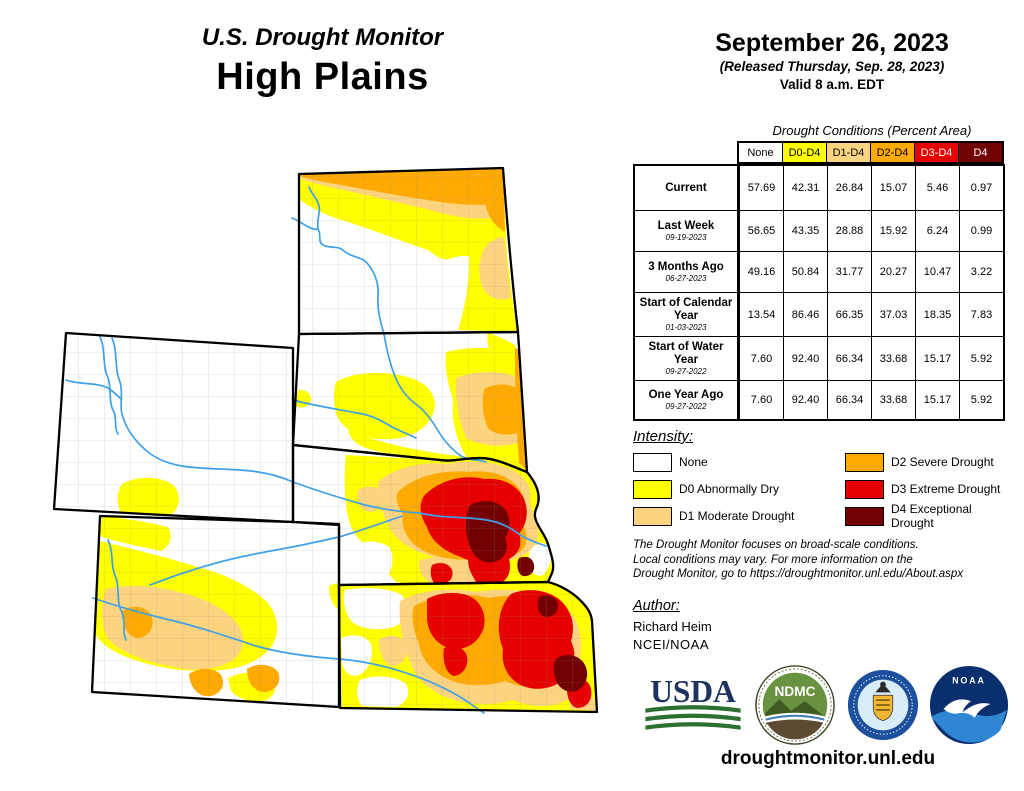  I want to click on table-cell: 15.17, so click(937, 358).